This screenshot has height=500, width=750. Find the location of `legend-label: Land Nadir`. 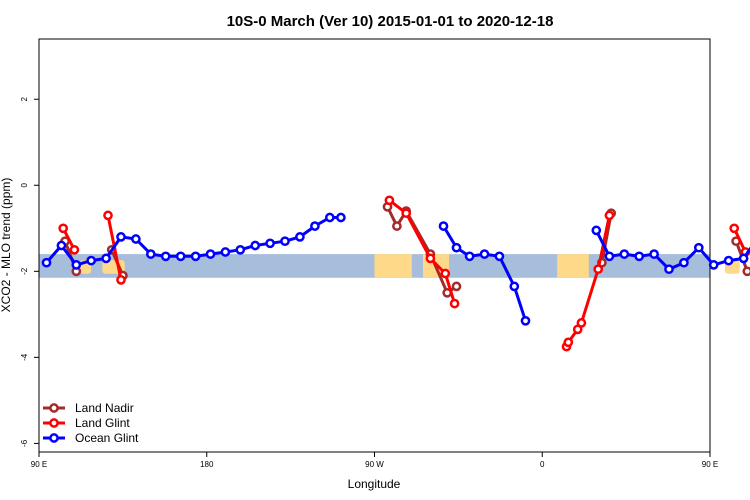

legend-label: Land Nadir is located at coordinates (104, 408).